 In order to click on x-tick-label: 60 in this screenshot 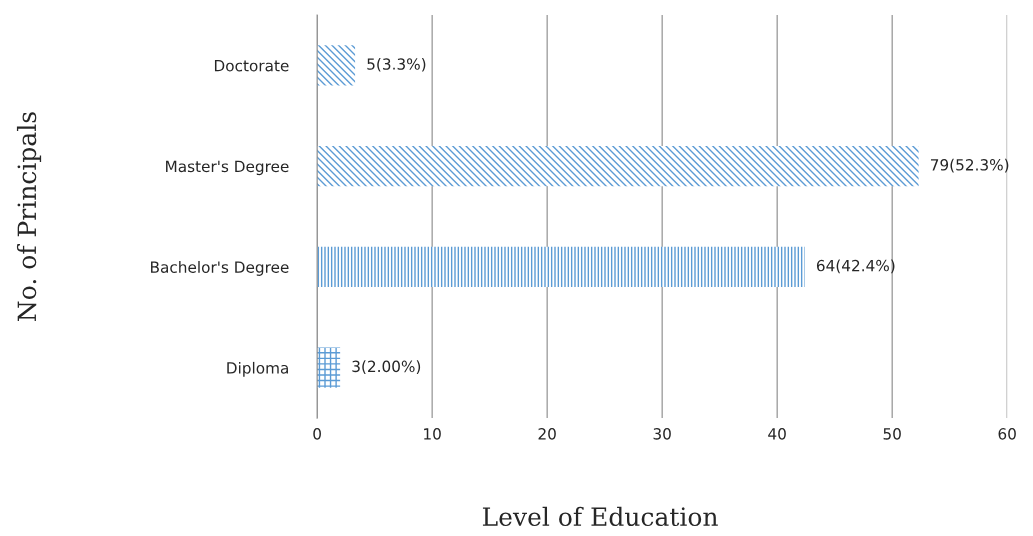, I will do `click(1007, 434)`.